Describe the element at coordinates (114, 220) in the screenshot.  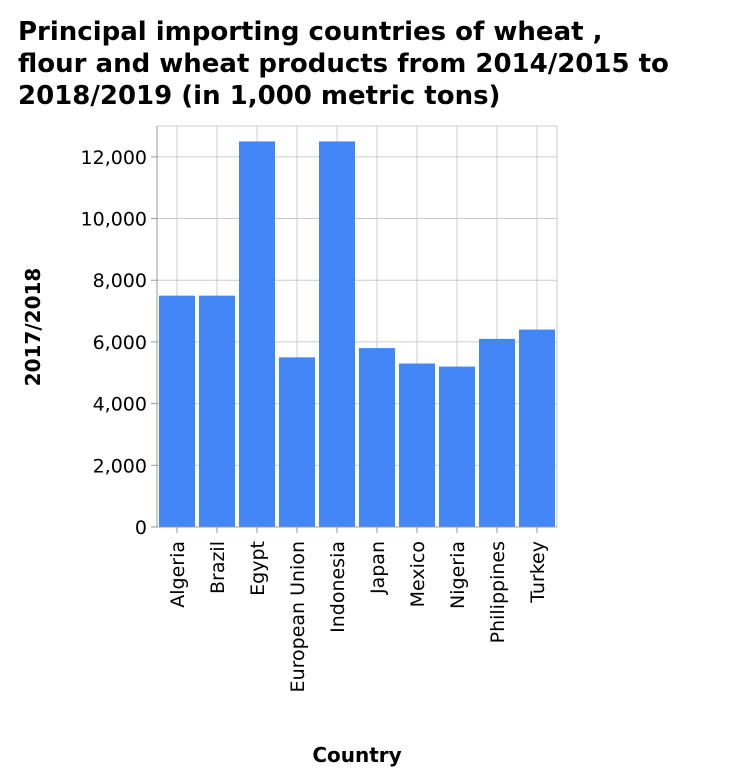
I see `y-tick-label: 10,000` at that location.